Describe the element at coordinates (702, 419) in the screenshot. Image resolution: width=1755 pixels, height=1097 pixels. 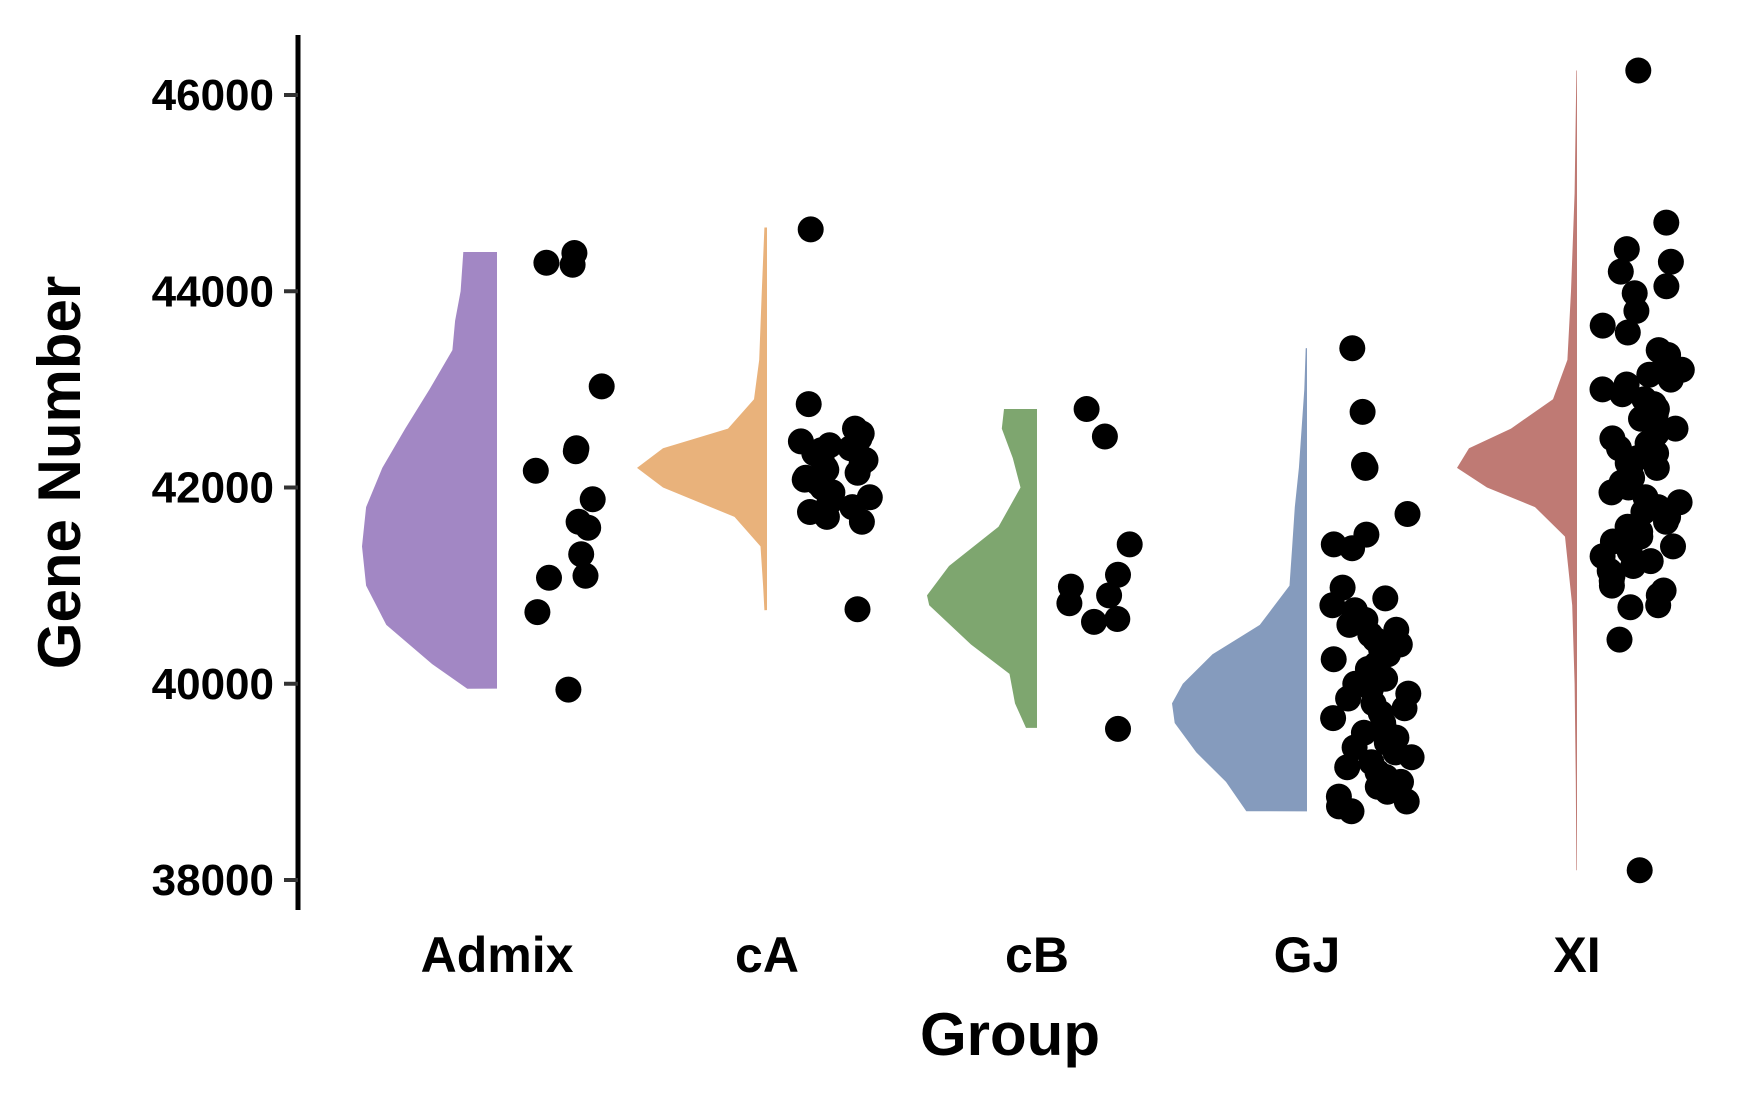
I see `violin-cA` at that location.